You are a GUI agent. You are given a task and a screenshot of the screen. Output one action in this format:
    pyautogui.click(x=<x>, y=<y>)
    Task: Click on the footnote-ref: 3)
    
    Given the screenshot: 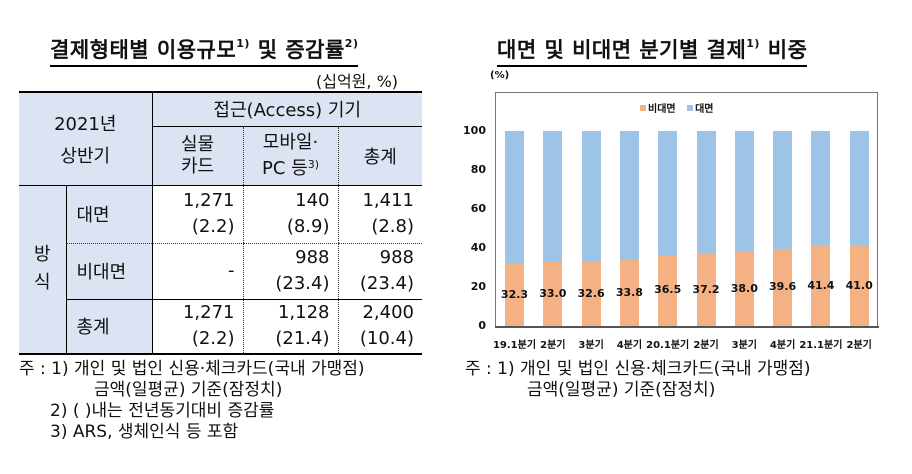 What is the action you would take?
    pyautogui.click(x=313, y=164)
    